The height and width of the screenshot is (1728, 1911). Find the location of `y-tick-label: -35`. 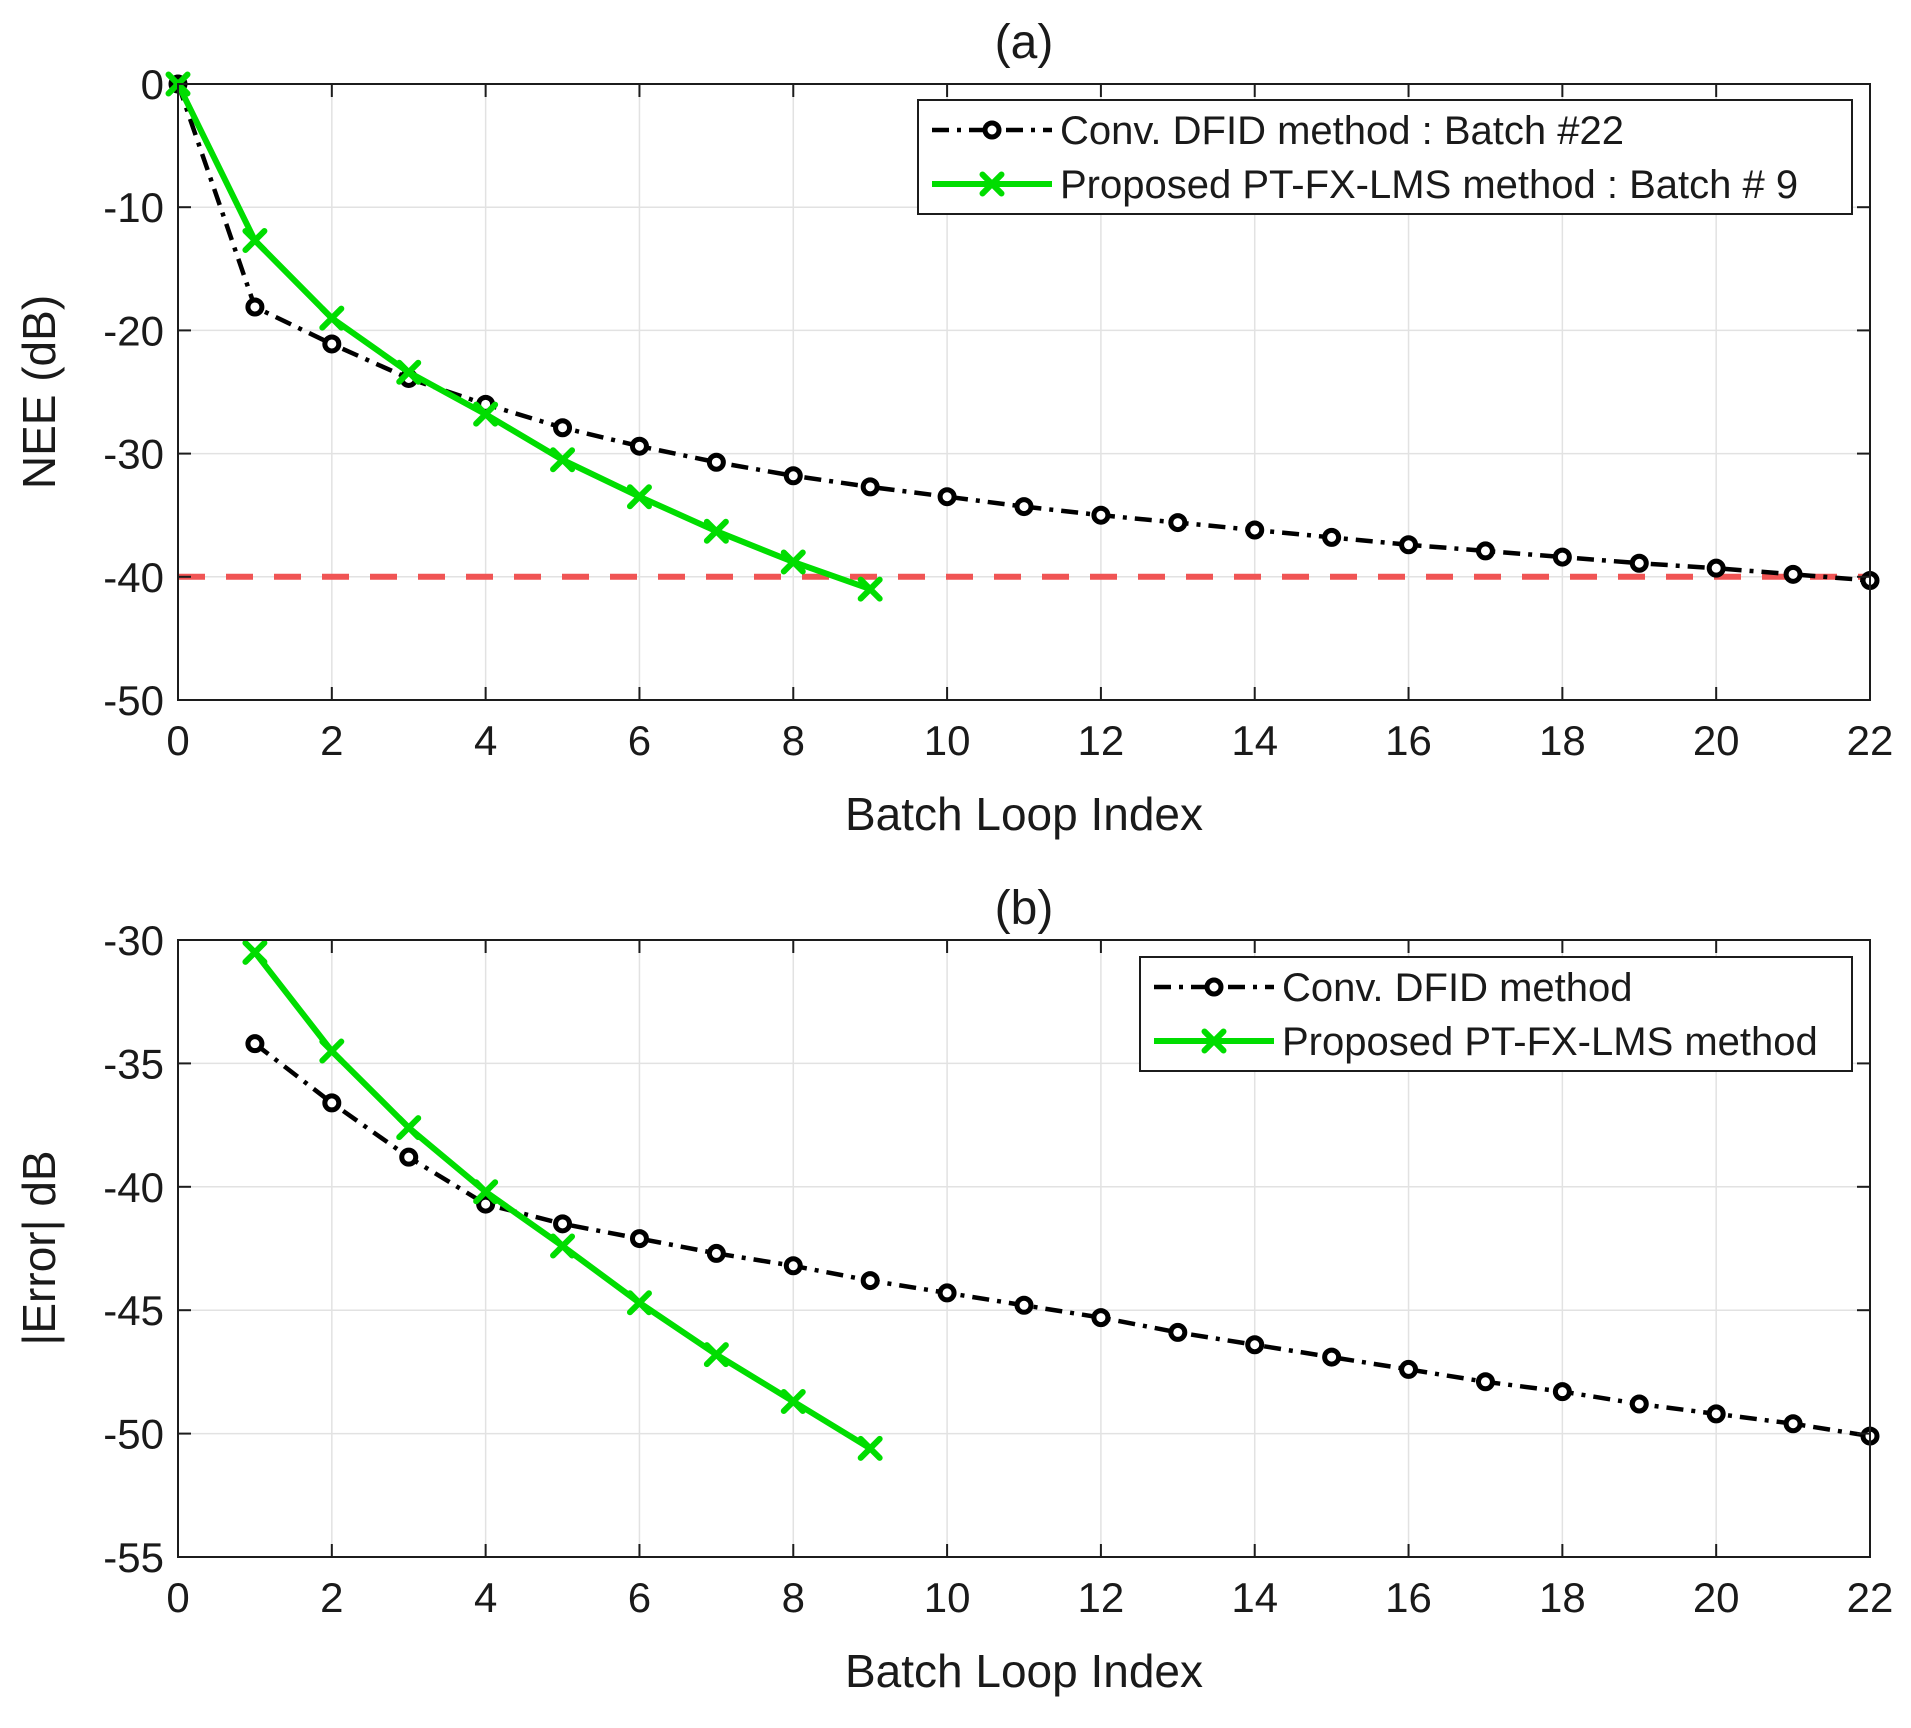

y-tick-label: -35 is located at coordinates (133, 1063).